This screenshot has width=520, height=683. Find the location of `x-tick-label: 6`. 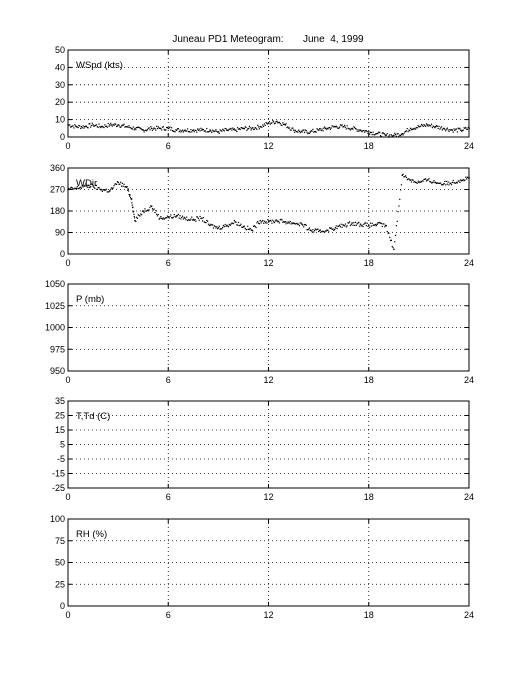

x-tick-label: 6 is located at coordinates (168, 497).